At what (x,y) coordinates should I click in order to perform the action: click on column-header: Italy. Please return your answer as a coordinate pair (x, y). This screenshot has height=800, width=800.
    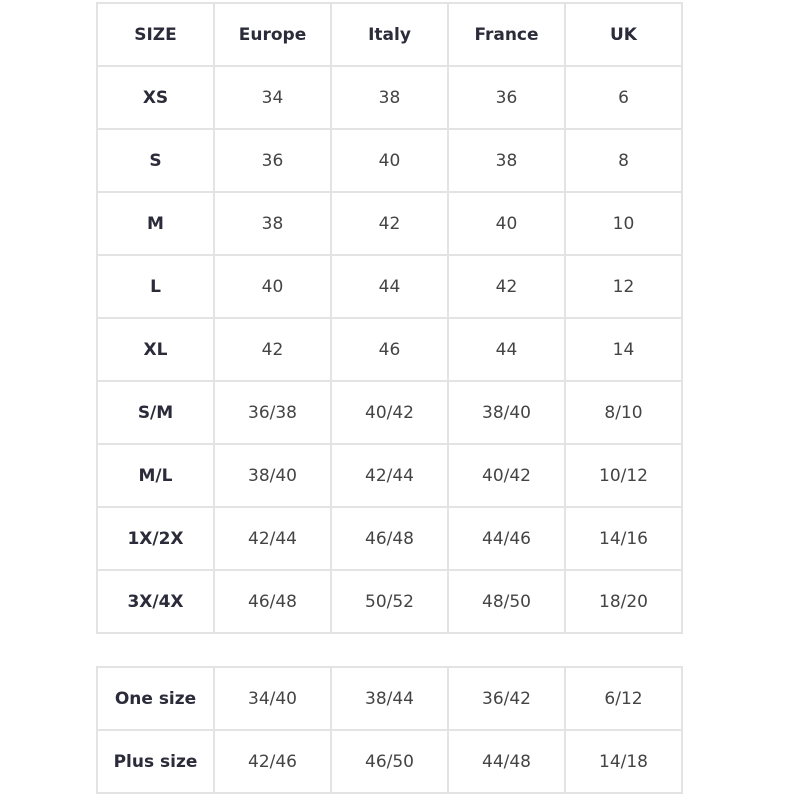
    Looking at the image, I should click on (389, 34).